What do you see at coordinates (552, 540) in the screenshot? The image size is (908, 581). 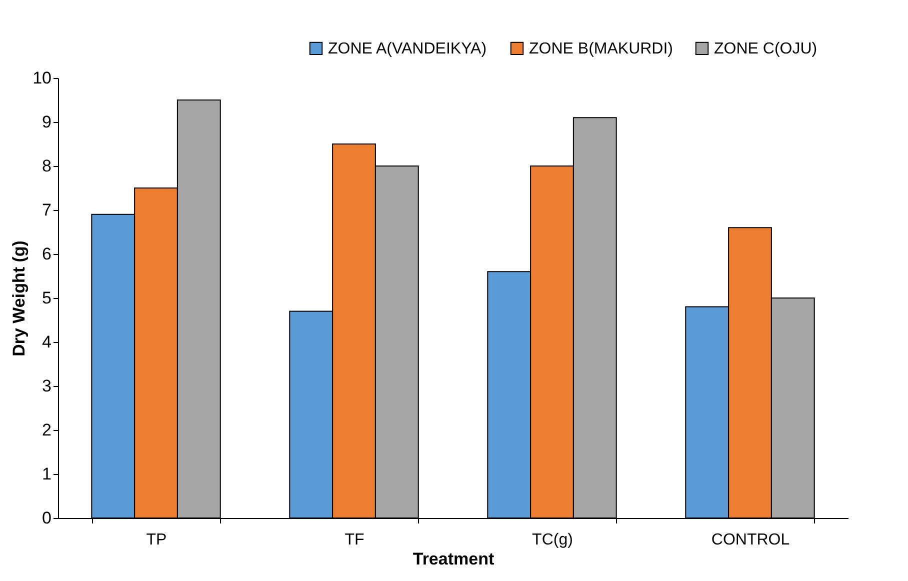 I see `x-tick-label: TC(g)` at bounding box center [552, 540].